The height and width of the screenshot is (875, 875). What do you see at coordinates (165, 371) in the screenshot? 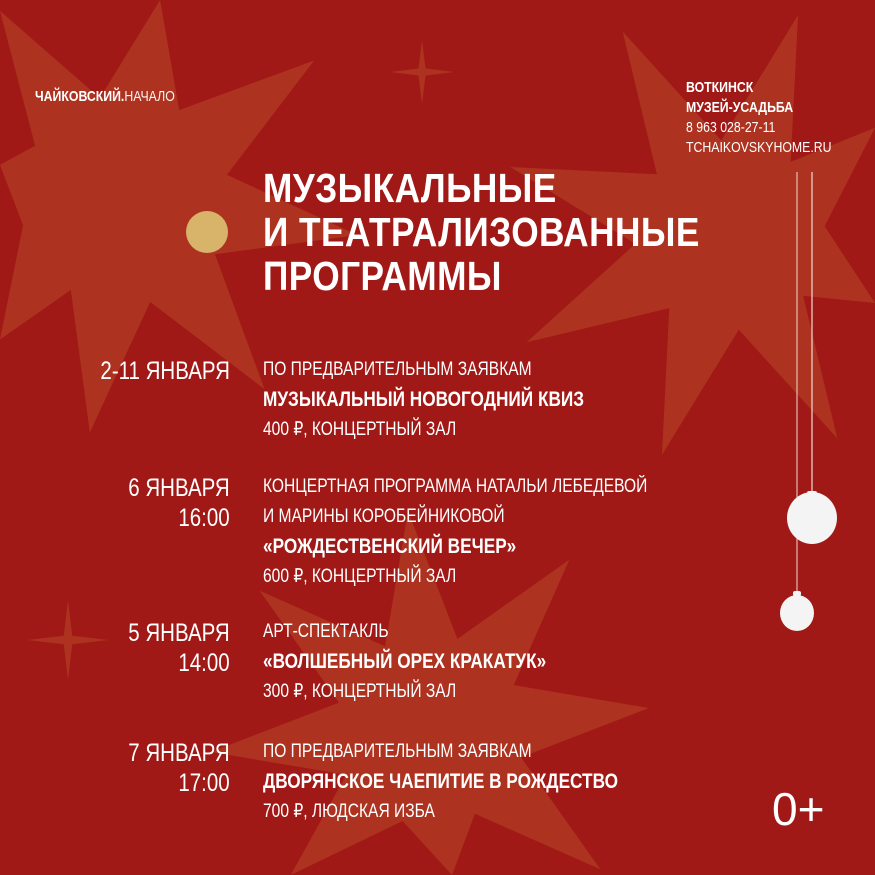
I see `event-date: 2-11 ЯНВАРЯ` at bounding box center [165, 371].